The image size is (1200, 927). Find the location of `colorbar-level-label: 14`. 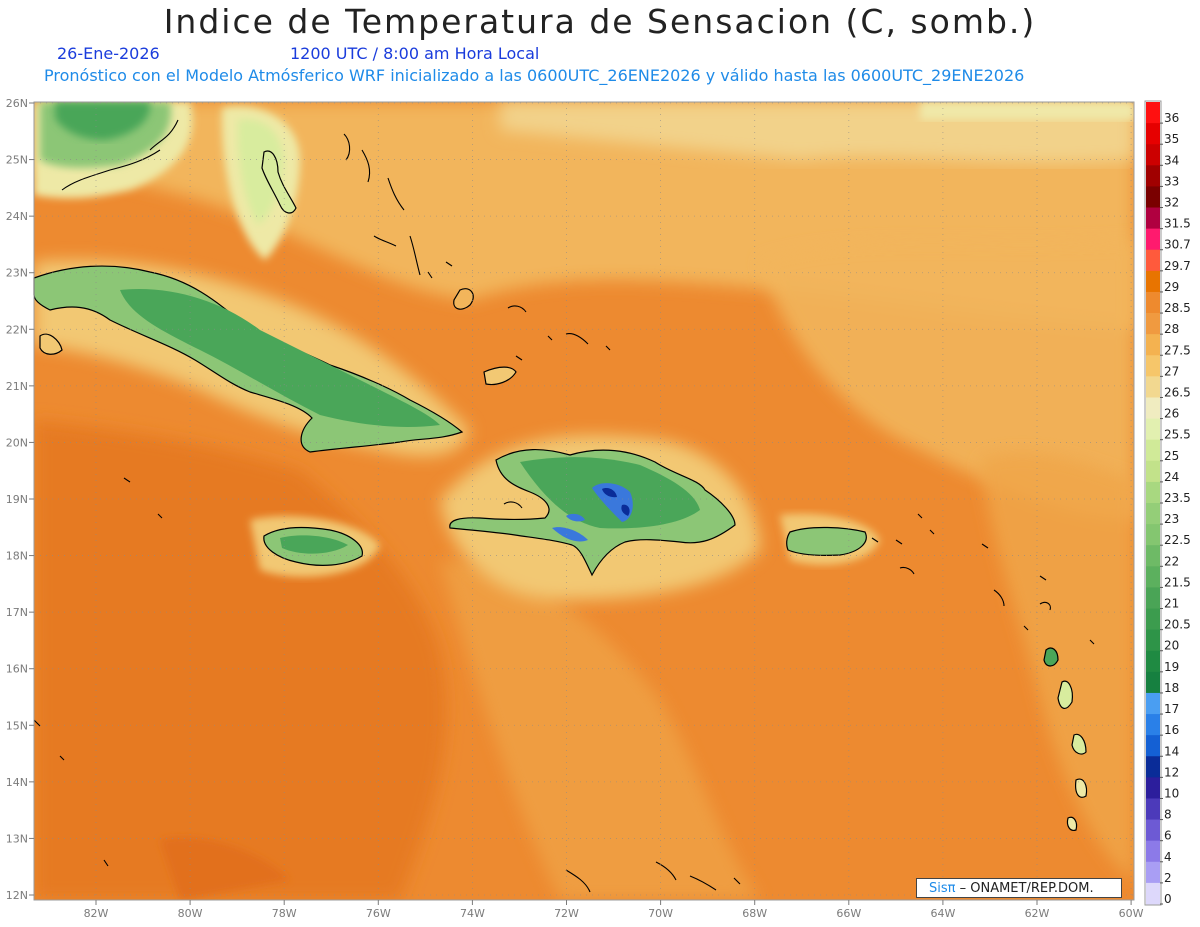

colorbar-level-label: 14 is located at coordinates (1171, 751).